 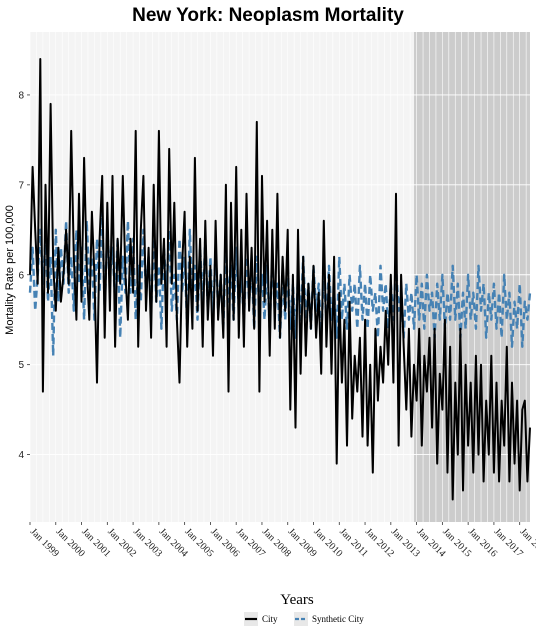 What do you see at coordinates (268, 15) in the screenshot?
I see `chart-title: New York: Neoplasm Mortality` at bounding box center [268, 15].